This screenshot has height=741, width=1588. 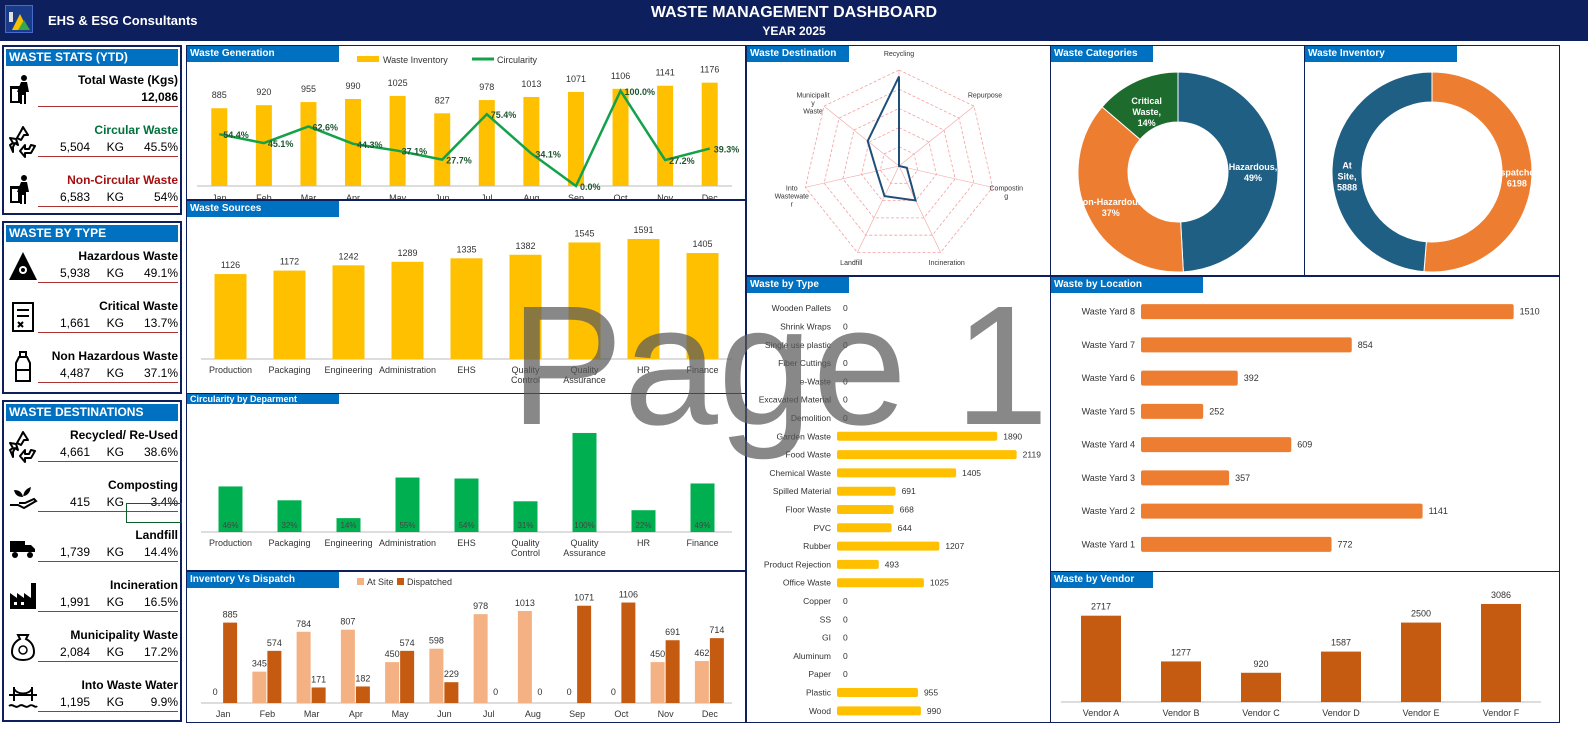 I want to click on logo-mountain-icon, so click(x=19, y=21).